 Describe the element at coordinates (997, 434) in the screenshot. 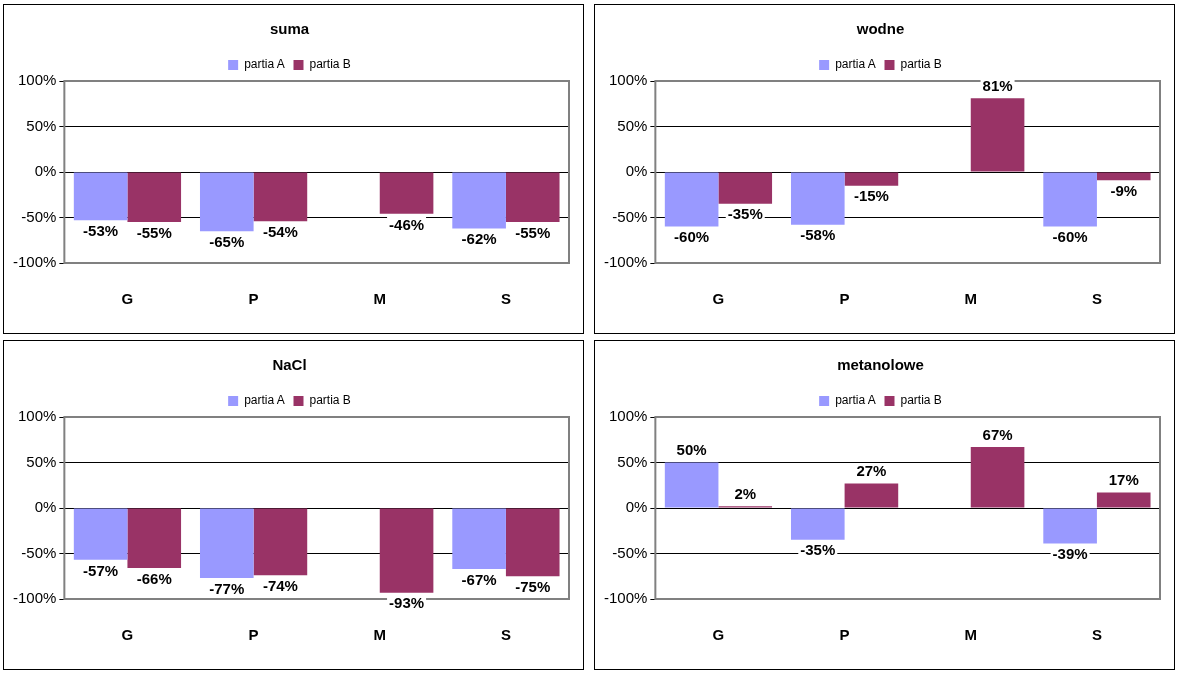

I see `data-label: 67%` at that location.